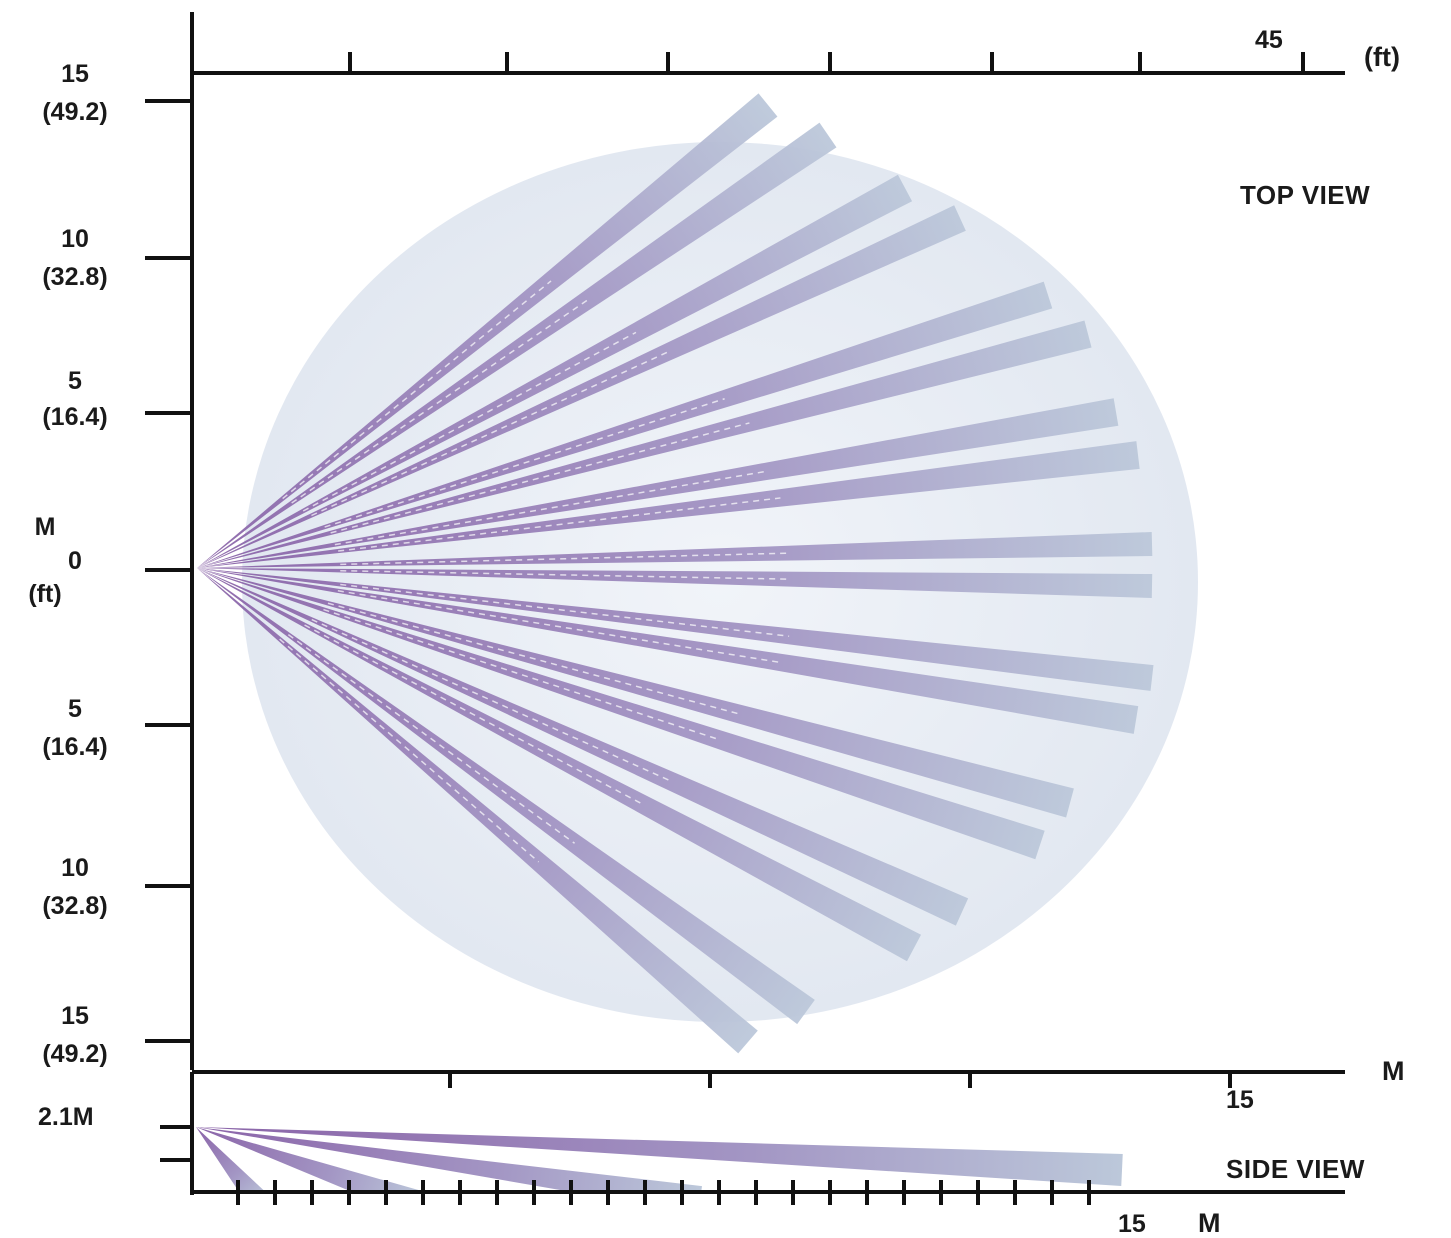 This screenshot has height=1238, width=1451. I want to click on y-tick-3-m: 0, so click(75, 561).